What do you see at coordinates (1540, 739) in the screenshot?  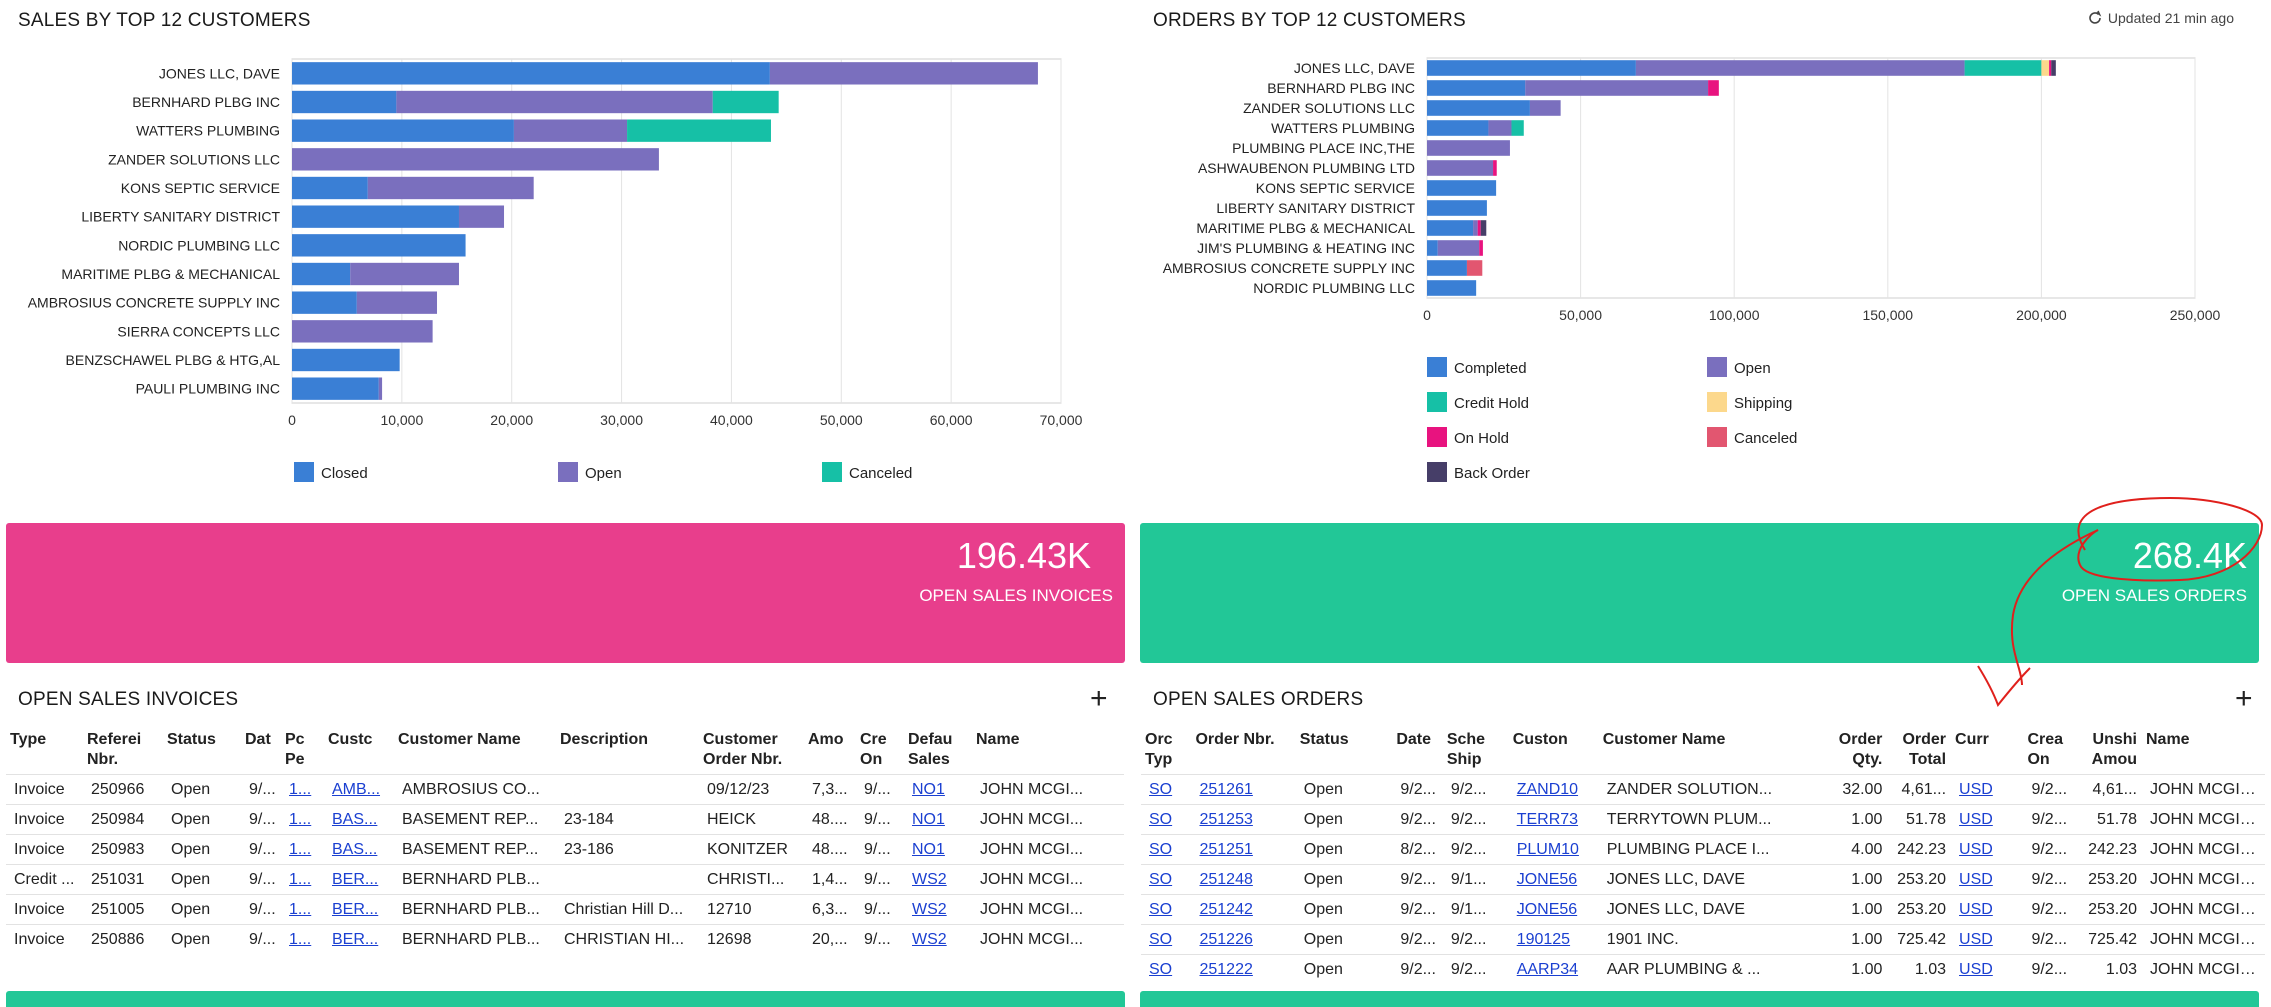 I see `orders-table-column-header: Custon` at bounding box center [1540, 739].